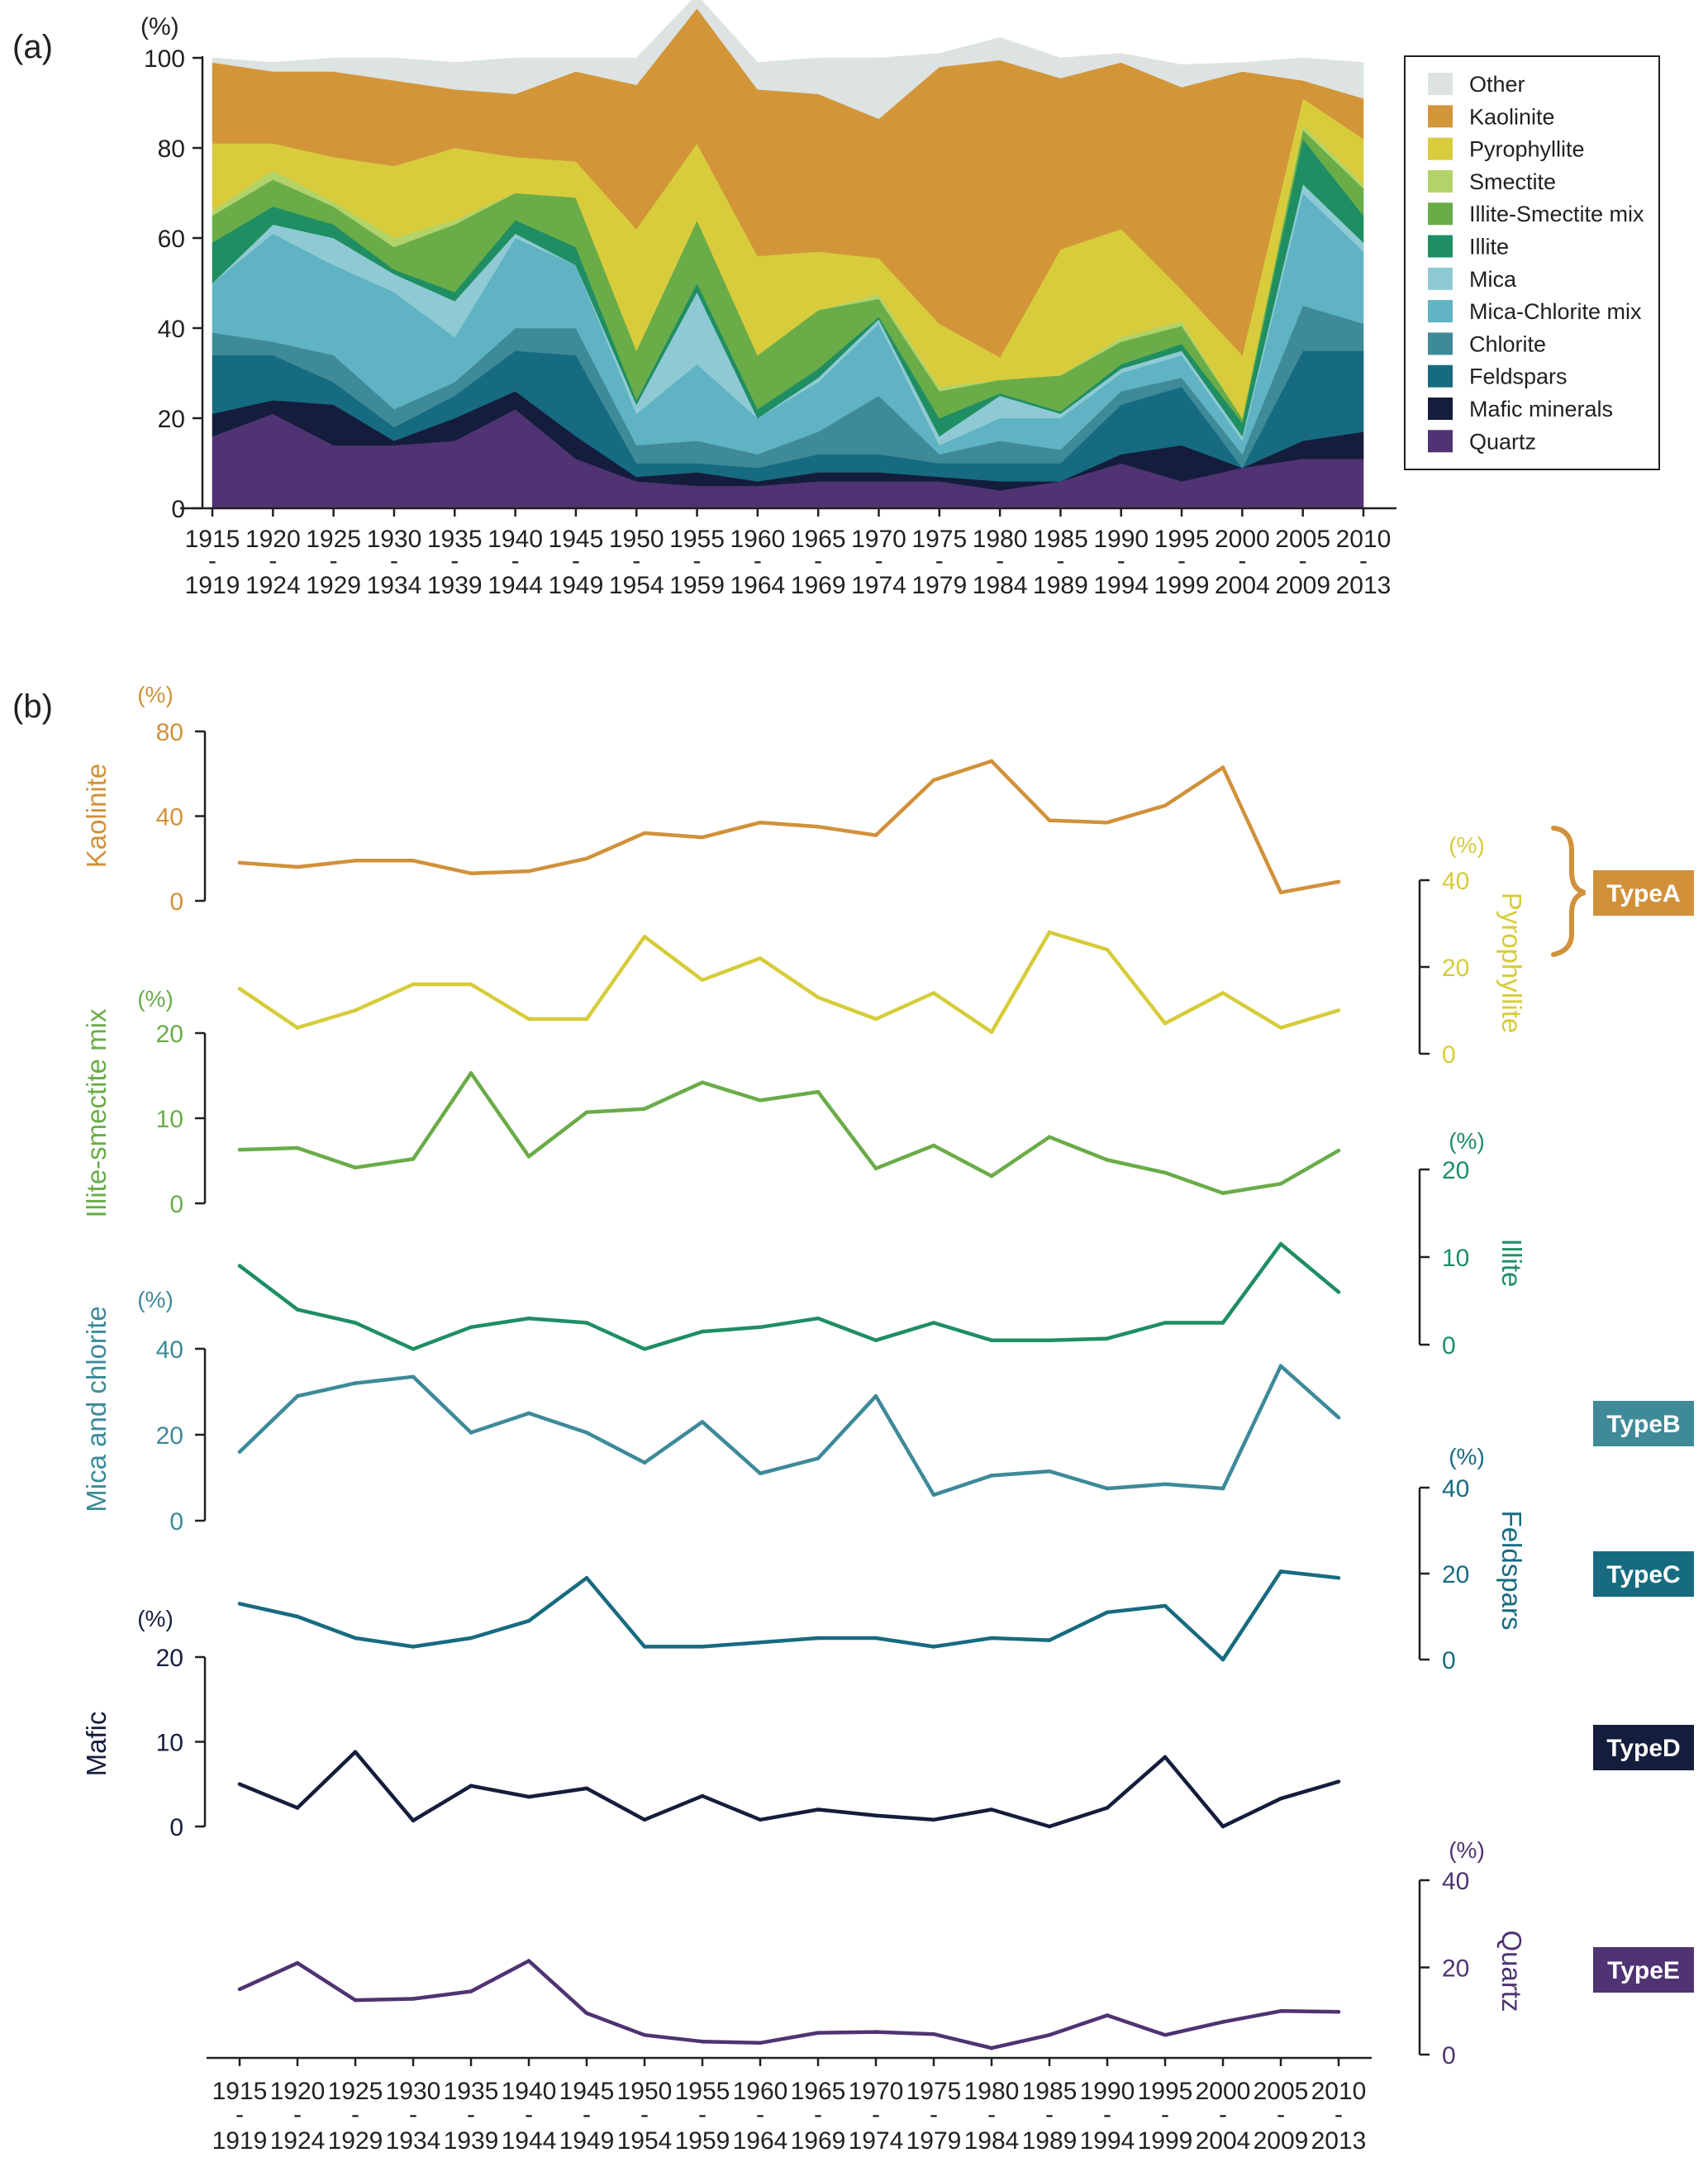 This screenshot has width=1708, height=2167. Describe the element at coordinates (1511, 963) in the screenshot. I see `title-pyrophyllite: Pyrophyllite` at that location.